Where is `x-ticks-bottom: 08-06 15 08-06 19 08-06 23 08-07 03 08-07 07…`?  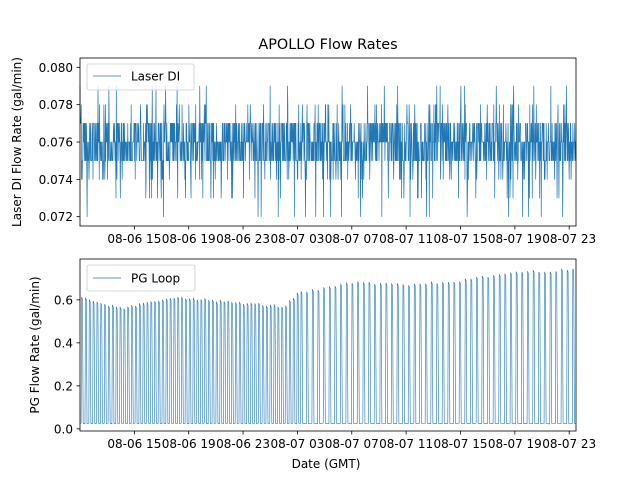
x-ticks-bottom: 08-06 15 08-06 19 08-06 23 08-07 03 08-07 07… is located at coordinates (351, 441).